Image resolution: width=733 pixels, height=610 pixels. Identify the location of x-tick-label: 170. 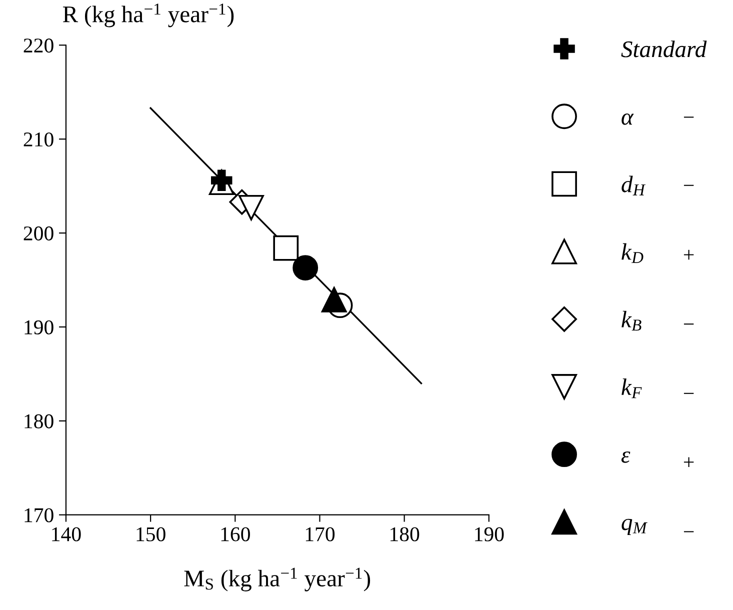
(320, 534).